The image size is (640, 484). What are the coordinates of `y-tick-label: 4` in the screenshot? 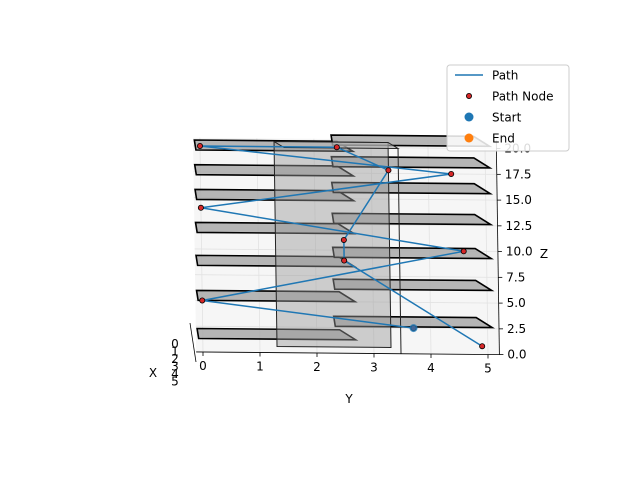 It's located at (431, 368).